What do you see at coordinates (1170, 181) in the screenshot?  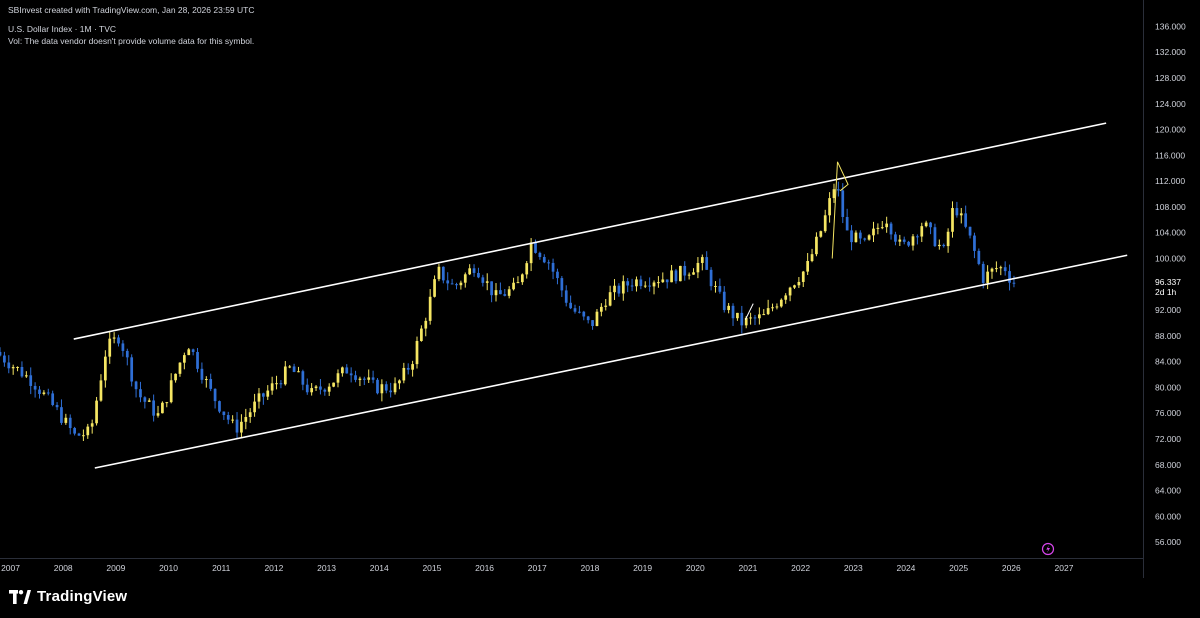 I see `price-tick-label: 112.000` at bounding box center [1170, 181].